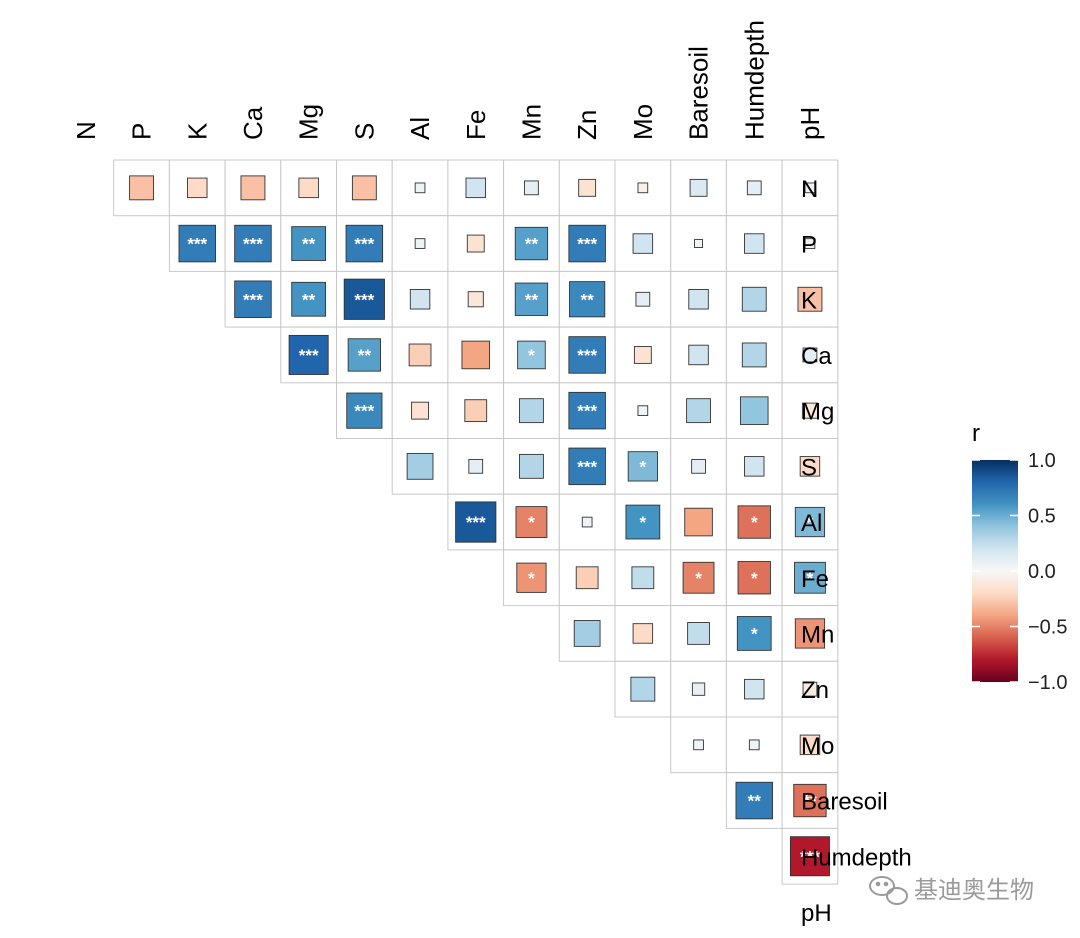 Image resolution: width=1080 pixels, height=938 pixels. Describe the element at coordinates (810, 689) in the screenshot. I see `corr-mark-zn-ph` at that location.